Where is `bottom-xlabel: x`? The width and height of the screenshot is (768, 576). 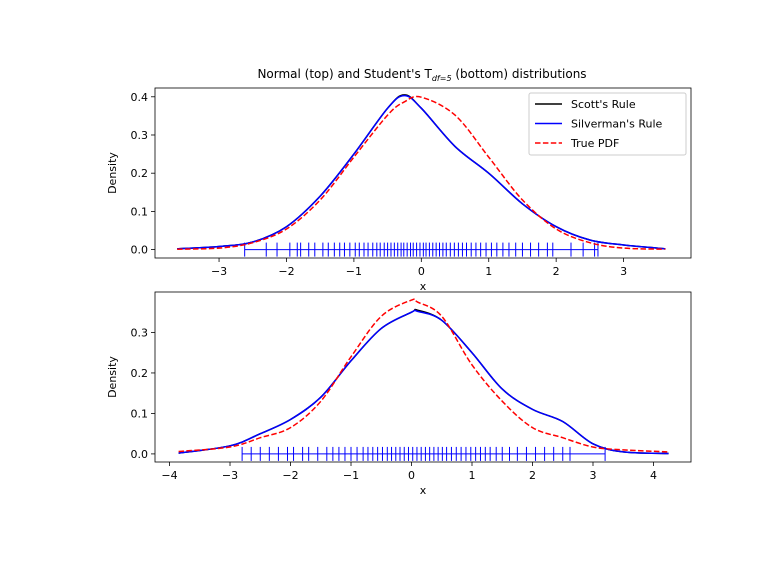
bottom-xlabel: x is located at coordinates (423, 490).